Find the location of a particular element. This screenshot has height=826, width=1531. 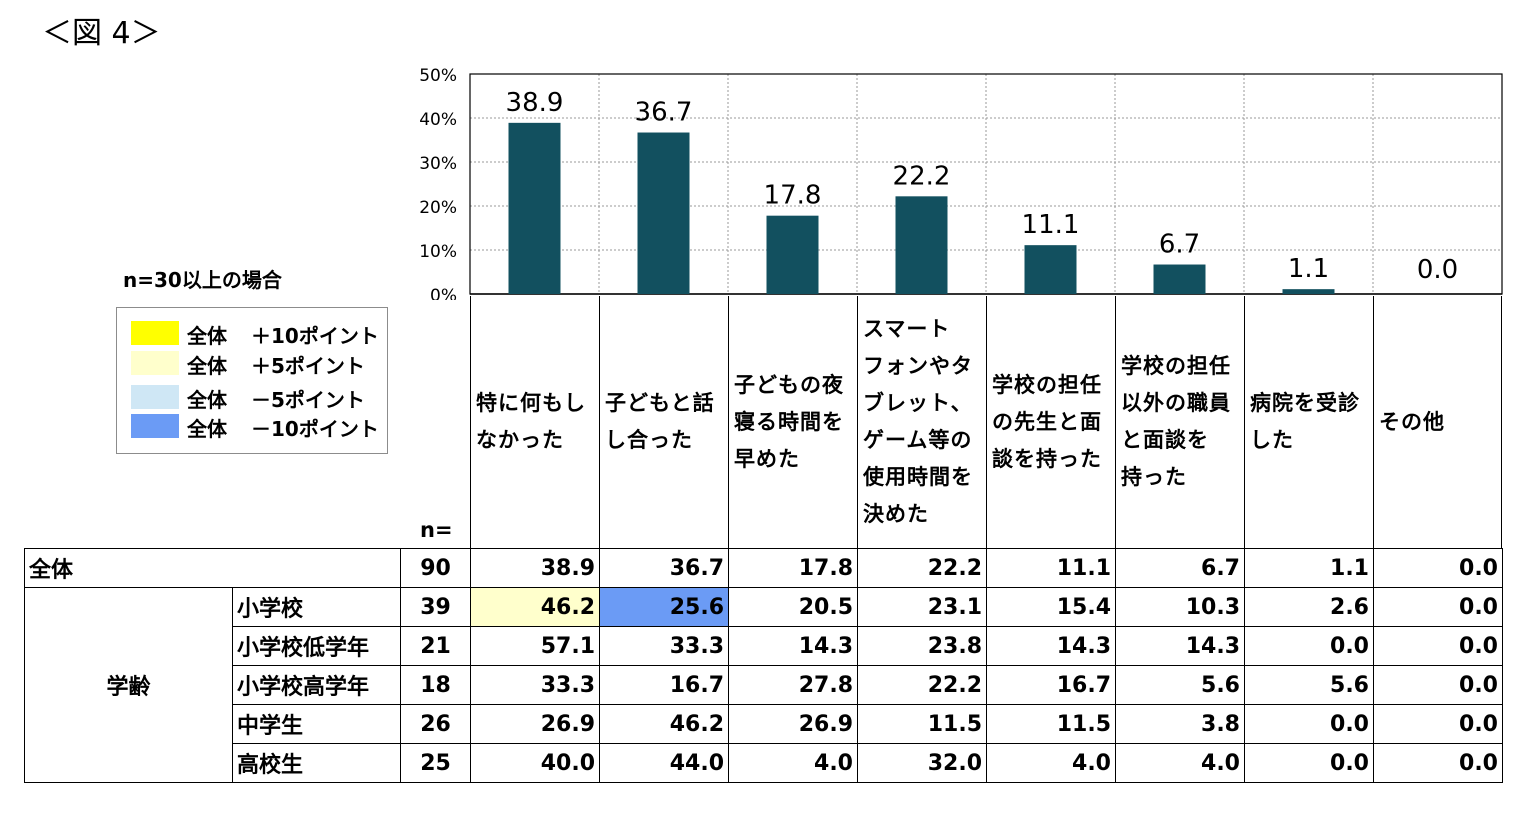

value-cell: 25.6 is located at coordinates (664, 607).